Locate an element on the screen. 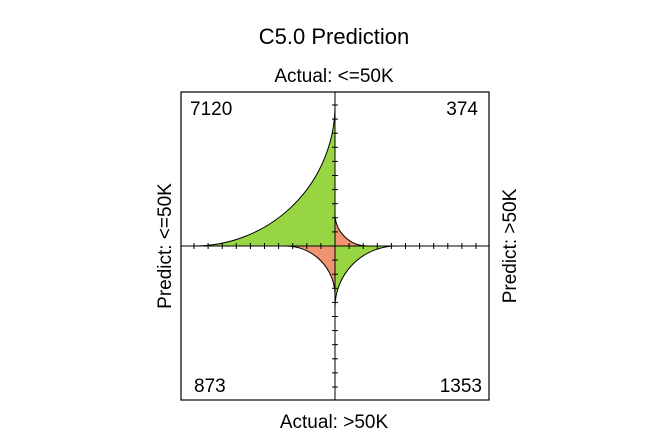  left-axis-label: Predict: <=50K is located at coordinates (165, 246).